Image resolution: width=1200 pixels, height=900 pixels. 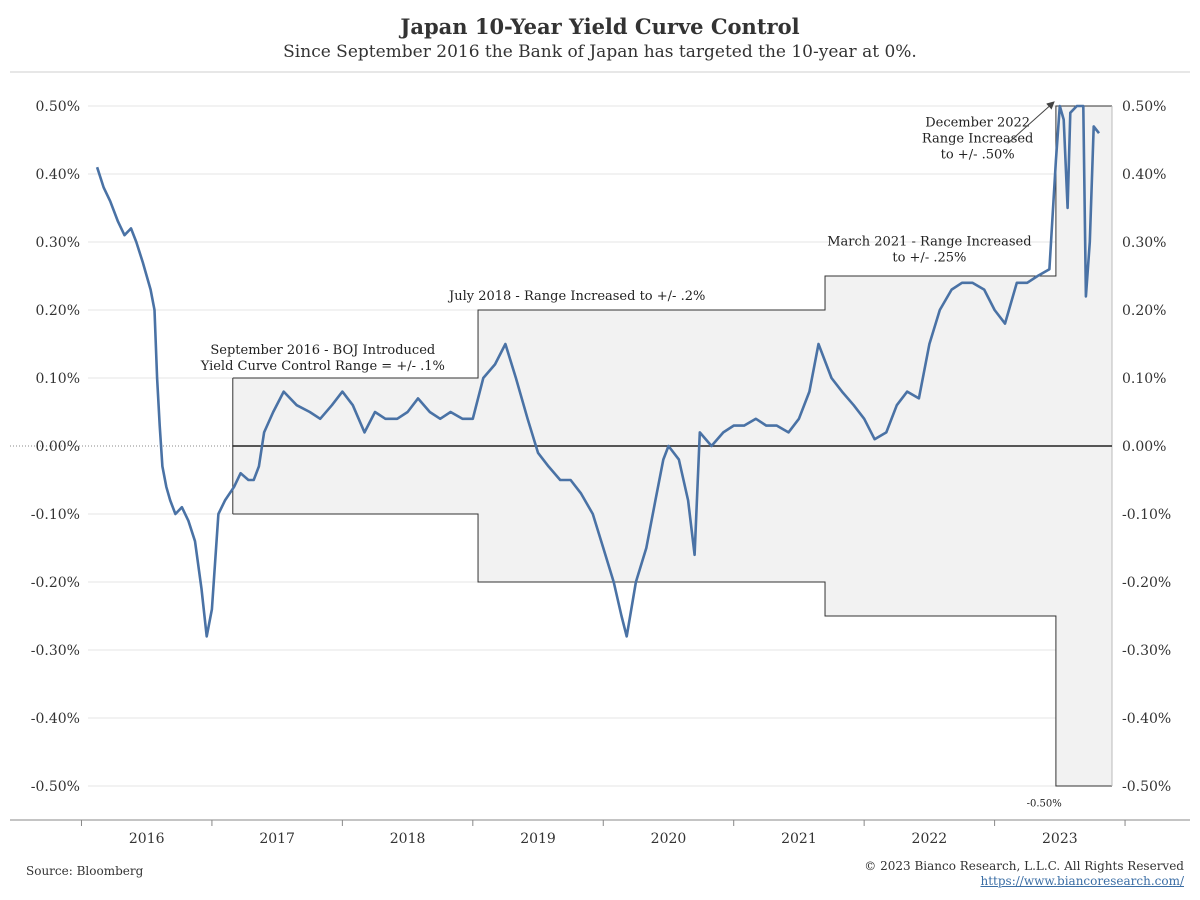 What do you see at coordinates (147, 839) in the screenshot?
I see `x-tick-label: 2016` at bounding box center [147, 839].